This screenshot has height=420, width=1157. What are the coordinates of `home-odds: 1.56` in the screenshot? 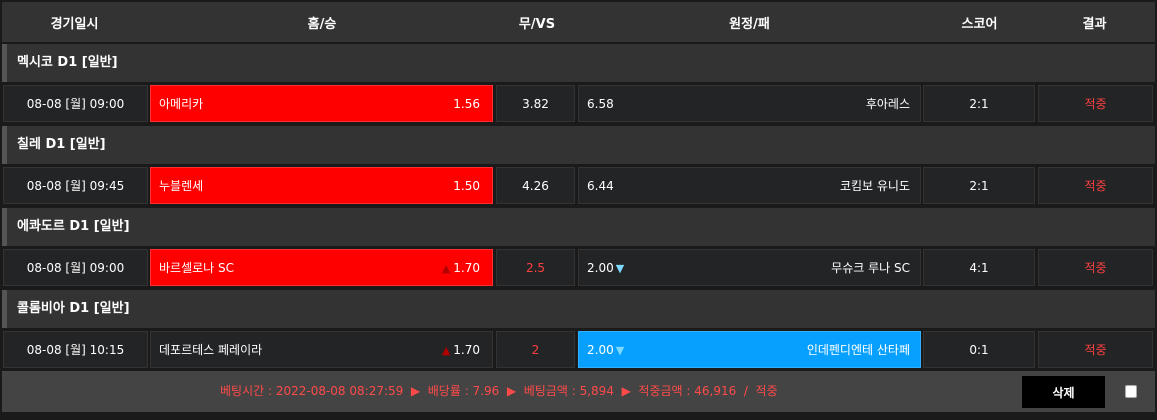 It's located at (466, 103).